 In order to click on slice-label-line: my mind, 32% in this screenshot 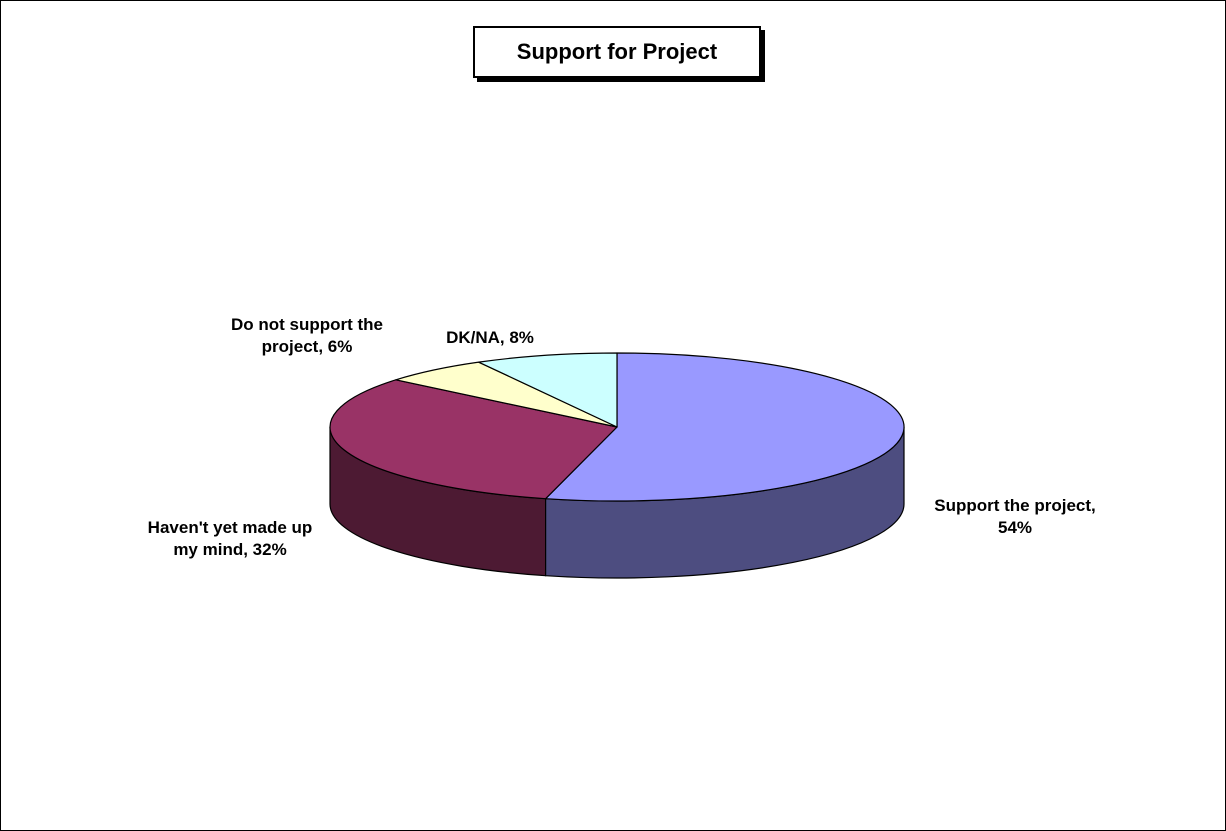, I will do `click(229, 549)`.